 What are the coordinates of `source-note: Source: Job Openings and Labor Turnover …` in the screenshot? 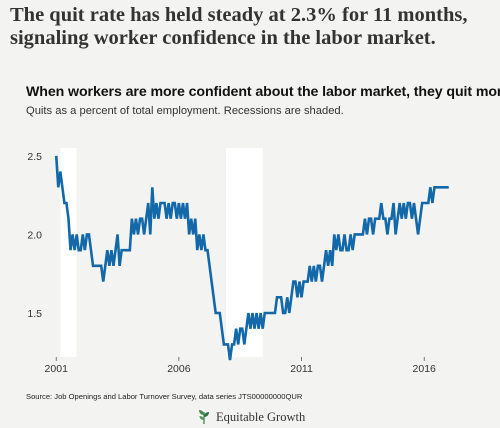 It's located at (164, 396).